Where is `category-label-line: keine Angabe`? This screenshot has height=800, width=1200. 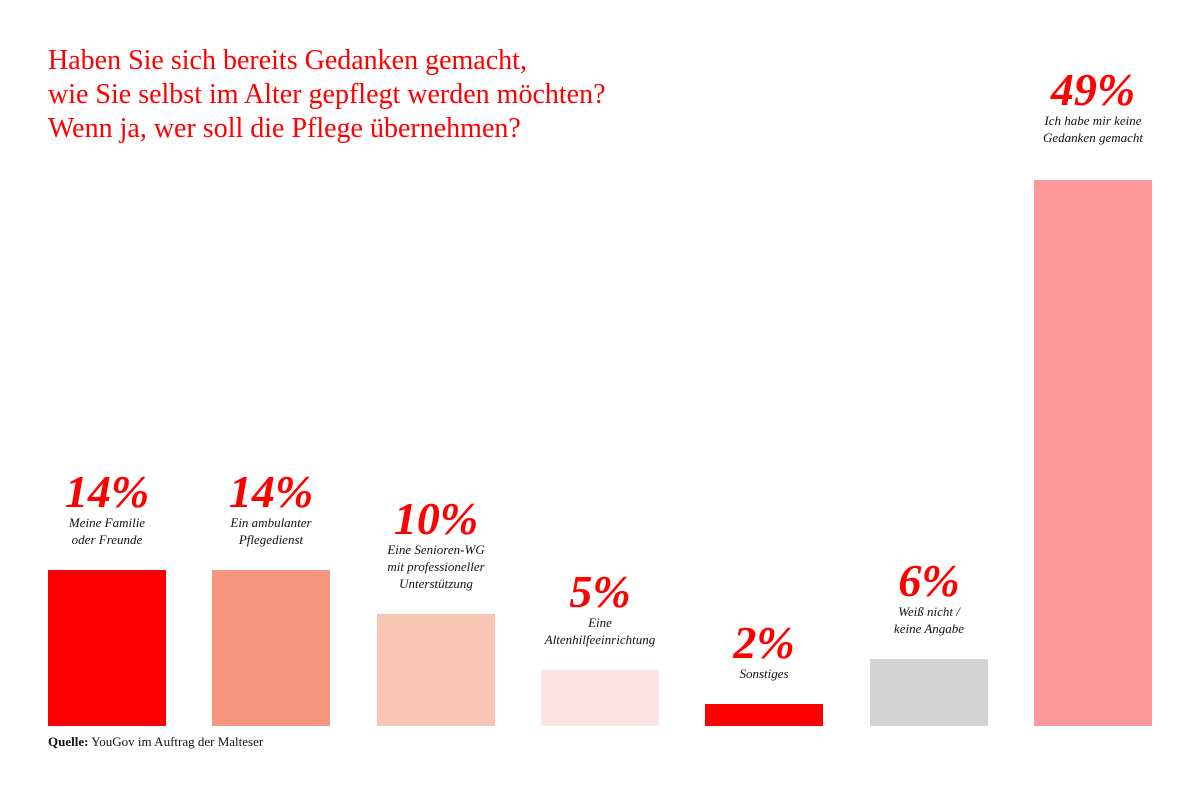 category-label-line: keine Angabe is located at coordinates (929, 628).